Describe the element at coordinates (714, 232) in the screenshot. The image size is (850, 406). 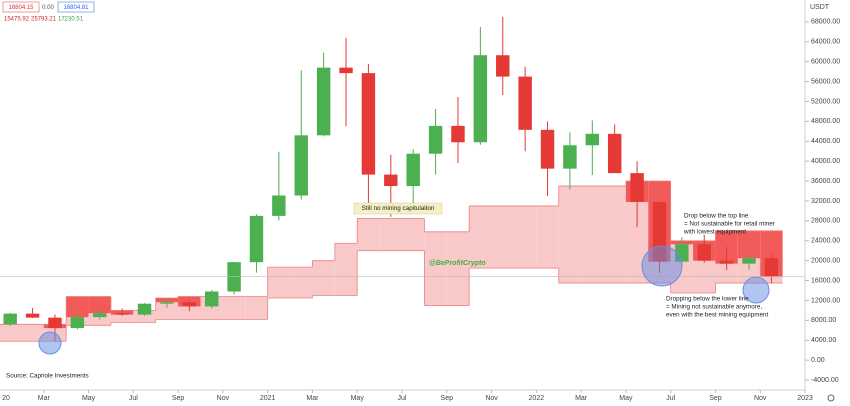
I see `annotation: with lowest equipment` at that location.